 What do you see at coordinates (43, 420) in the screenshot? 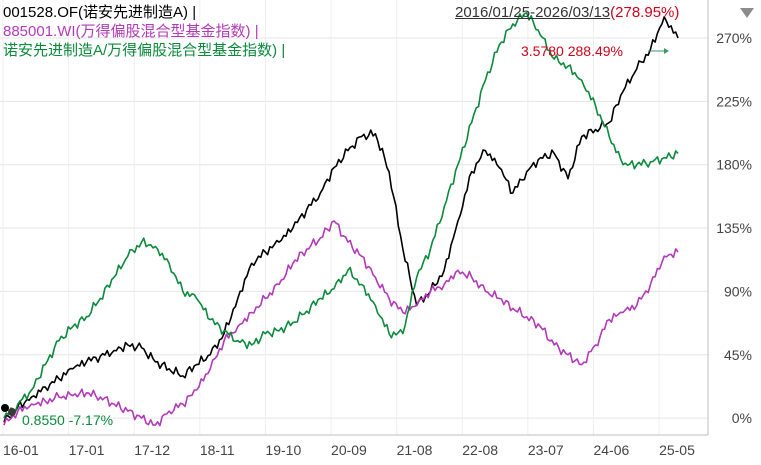
I see `min-value: 0.8550` at bounding box center [43, 420].